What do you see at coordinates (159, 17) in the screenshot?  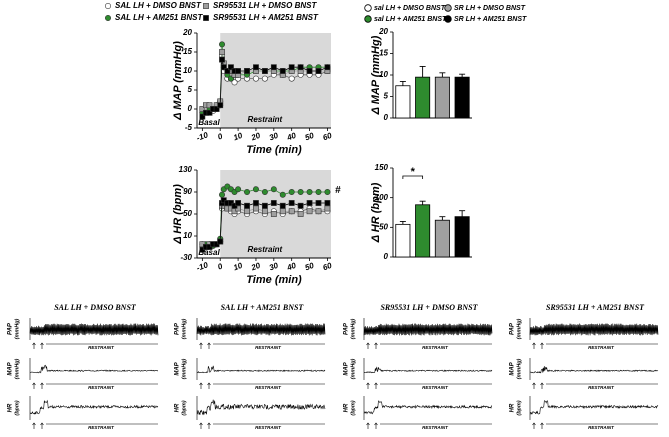 I see `legend-label: SAL LH + AM251 BNST` at bounding box center [159, 17].